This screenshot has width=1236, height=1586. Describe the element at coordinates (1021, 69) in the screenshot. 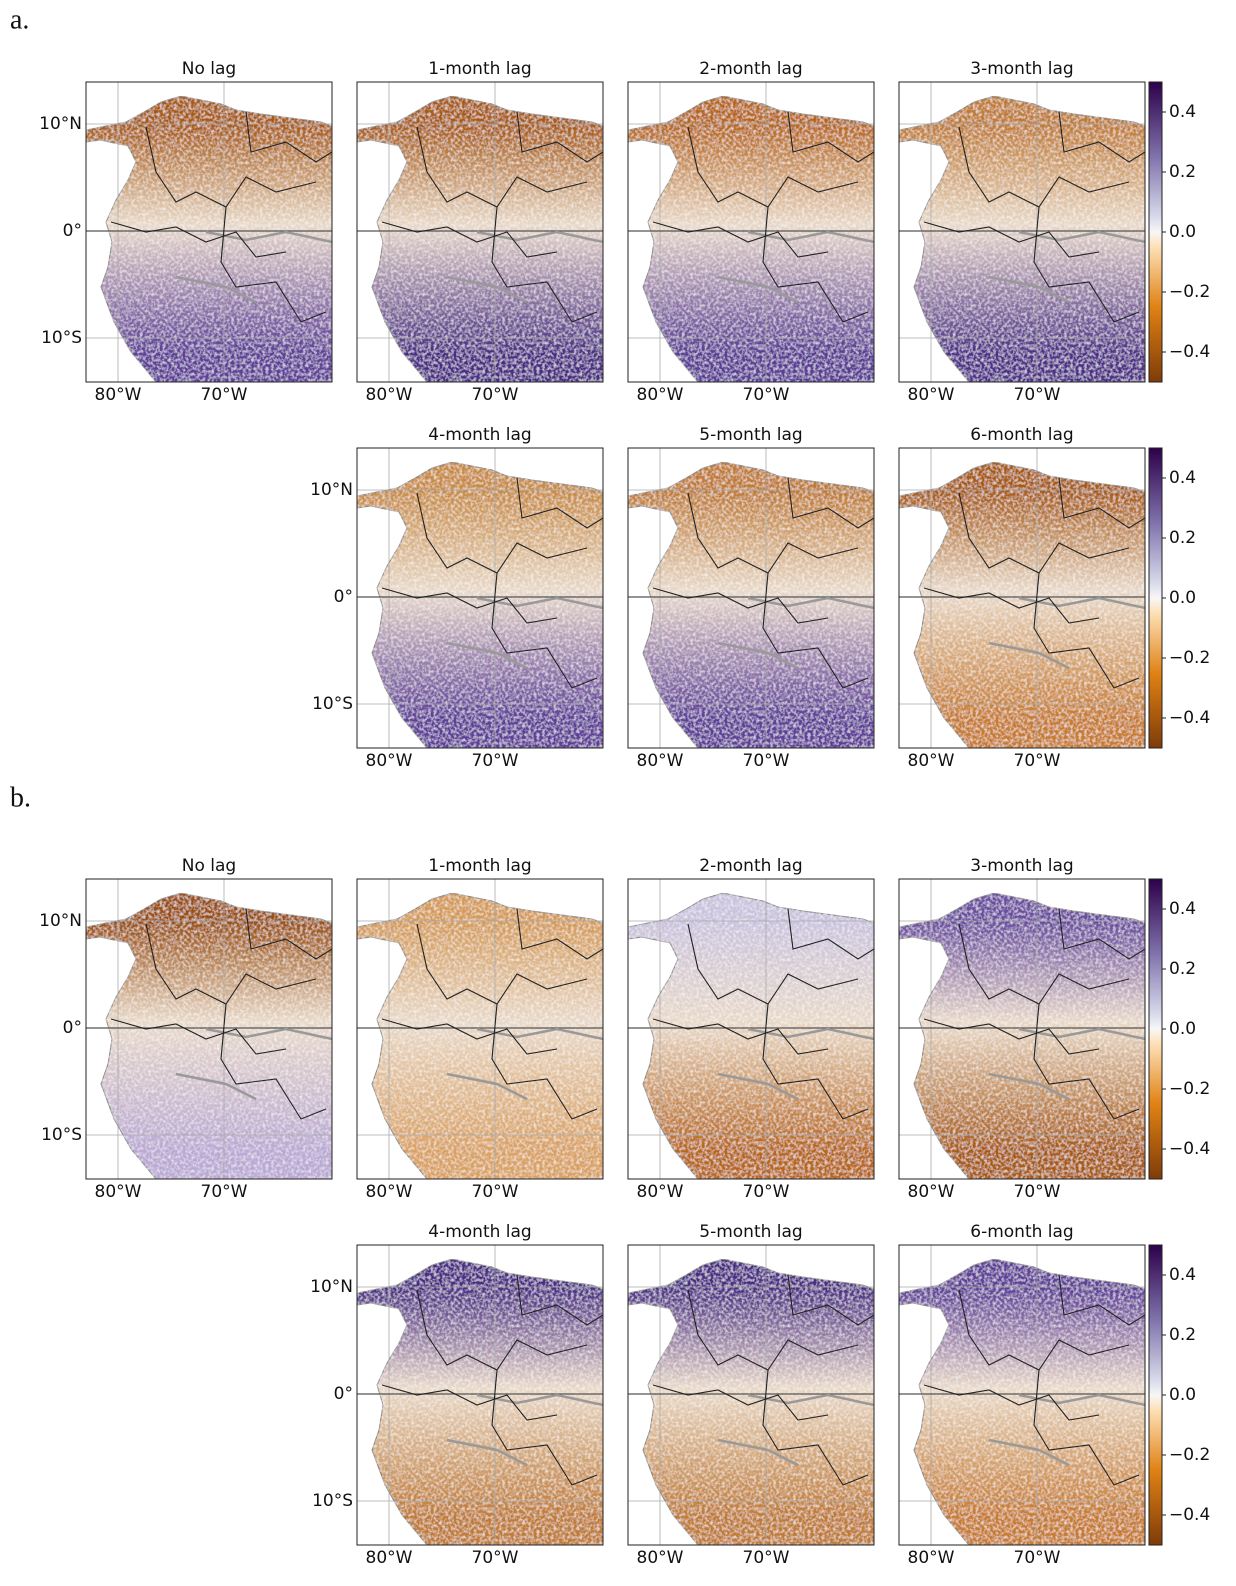

I see `panel-title: 3-month lag` at that location.